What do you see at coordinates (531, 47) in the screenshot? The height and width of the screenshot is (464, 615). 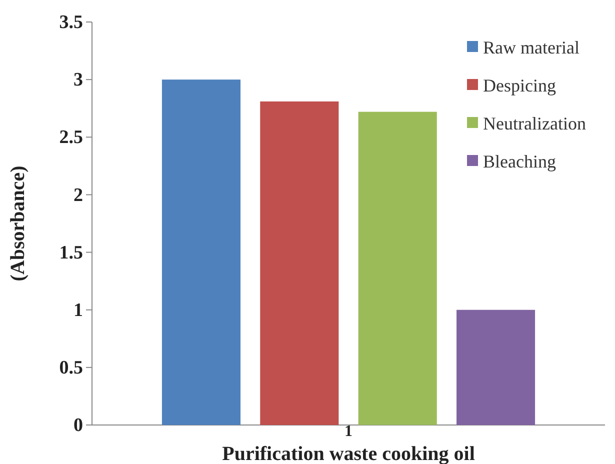 I see `legend-label: Raw material` at bounding box center [531, 47].